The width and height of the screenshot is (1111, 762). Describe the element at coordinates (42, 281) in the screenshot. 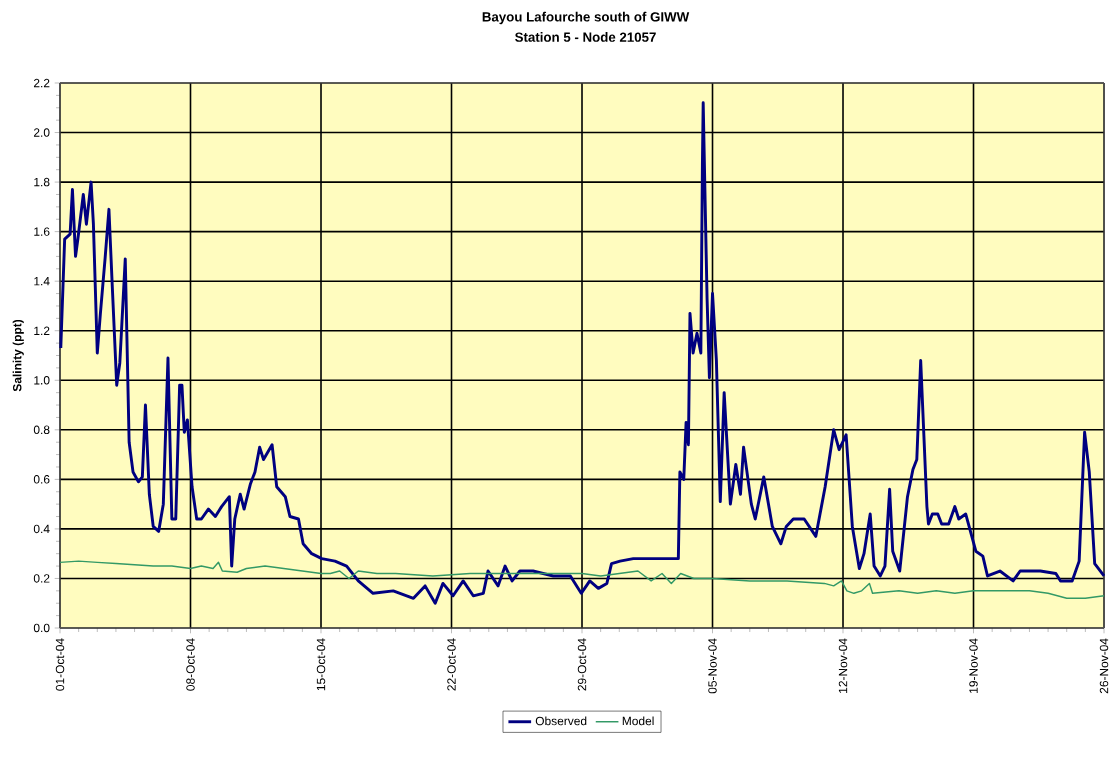

I see `y-tick-label: 1.4` at that location.